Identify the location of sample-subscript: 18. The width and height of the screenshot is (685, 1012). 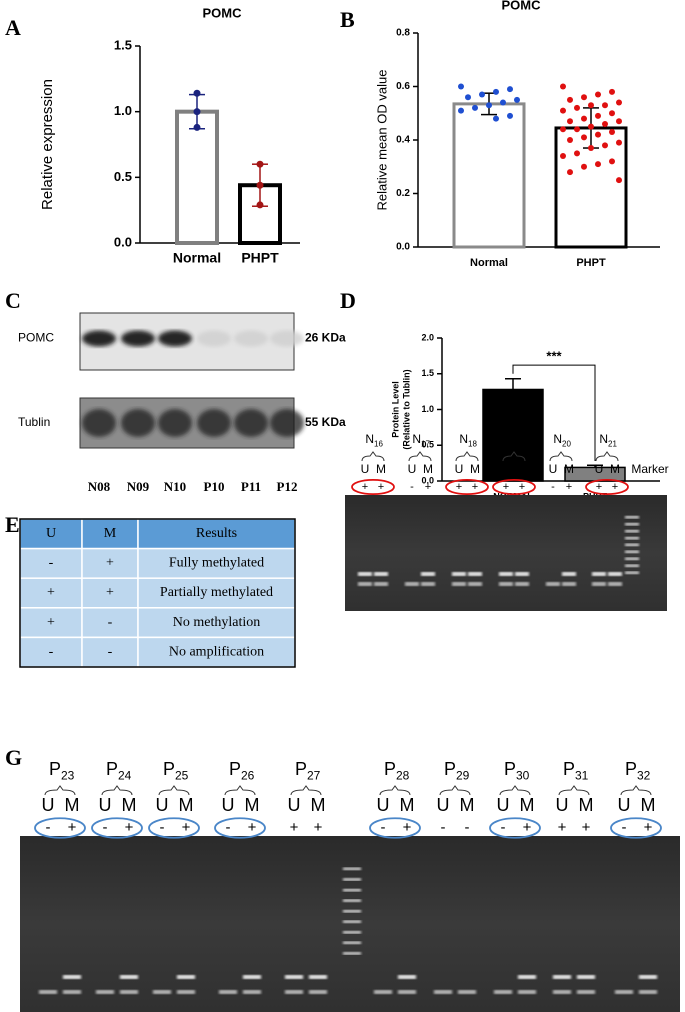
(472, 443).